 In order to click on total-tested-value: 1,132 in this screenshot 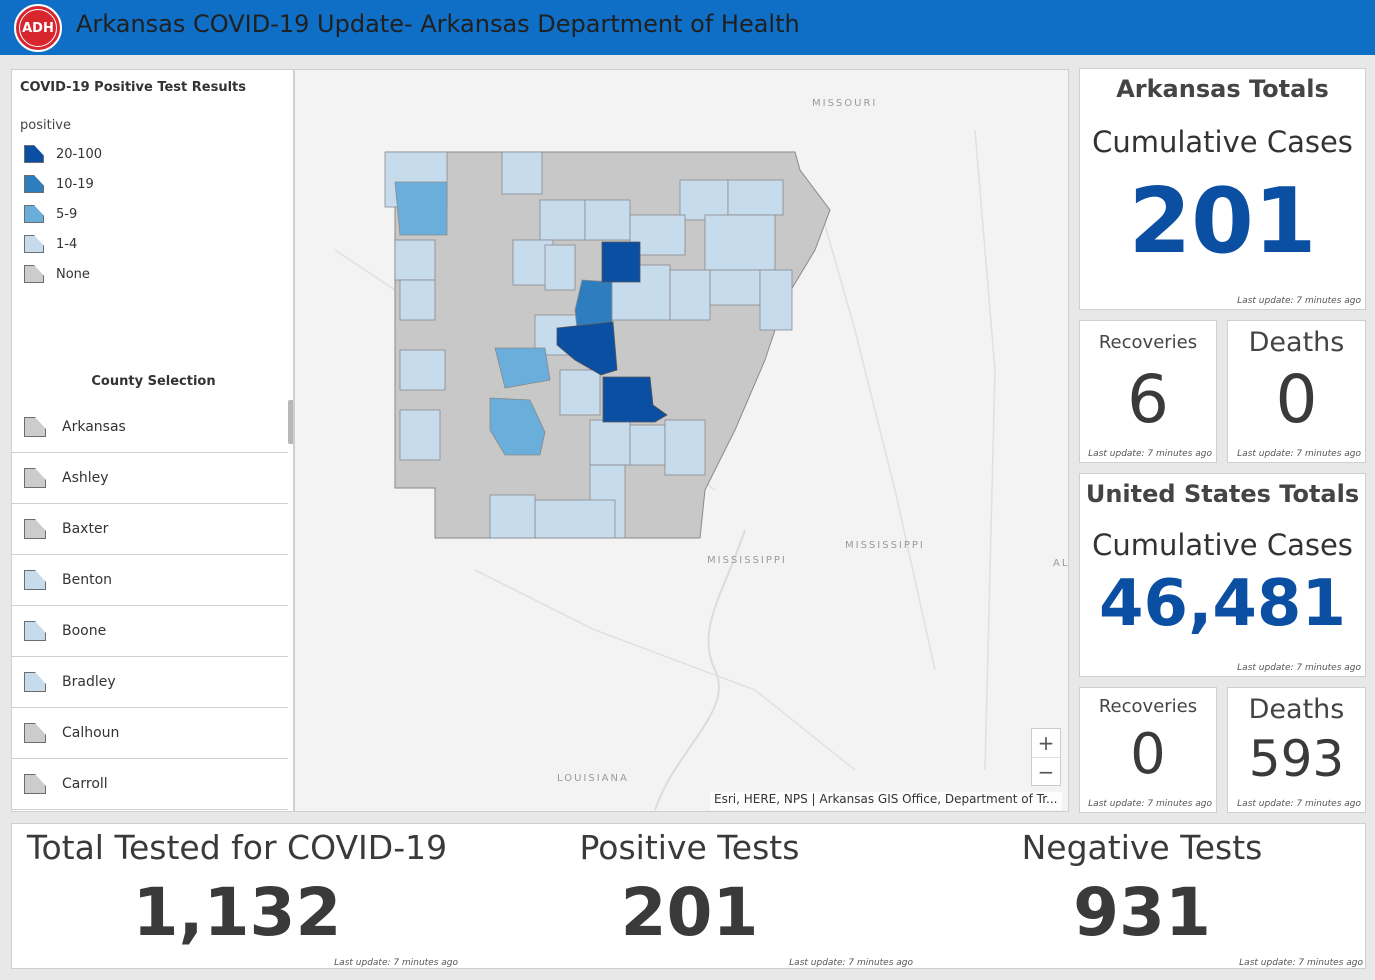, I will do `click(237, 912)`.